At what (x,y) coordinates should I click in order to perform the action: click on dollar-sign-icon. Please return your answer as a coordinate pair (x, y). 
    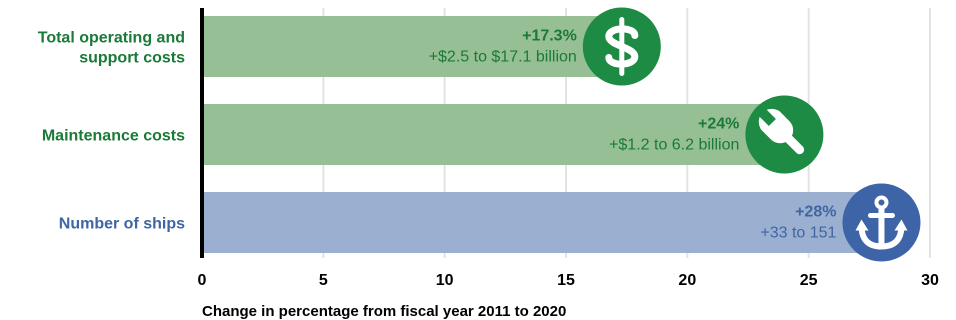
    Looking at the image, I should click on (621, 46).